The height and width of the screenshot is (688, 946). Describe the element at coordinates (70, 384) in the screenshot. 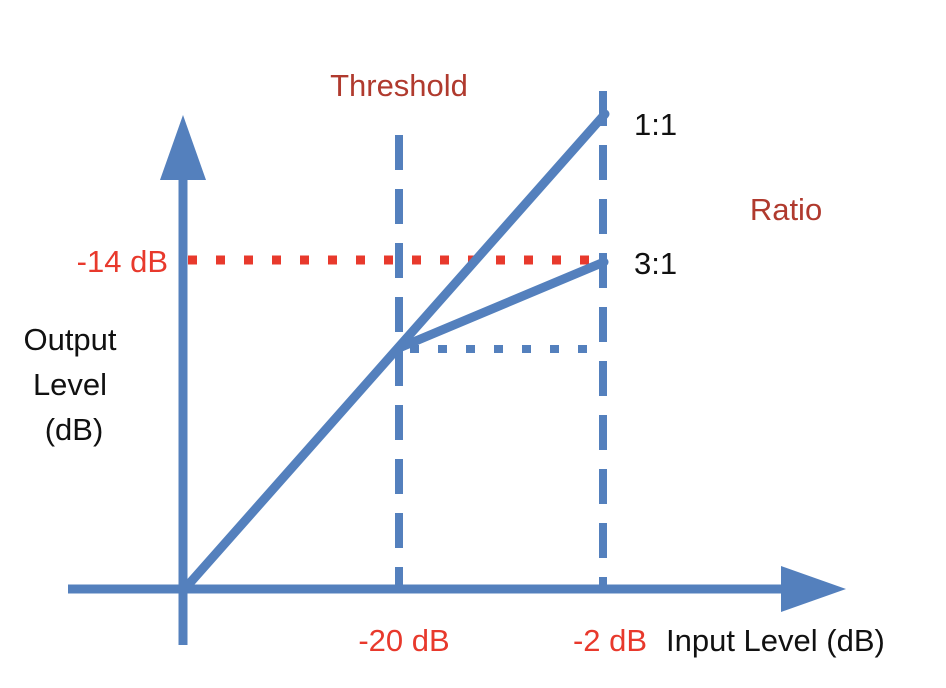

I see `y-axis-label-line2: Level` at that location.